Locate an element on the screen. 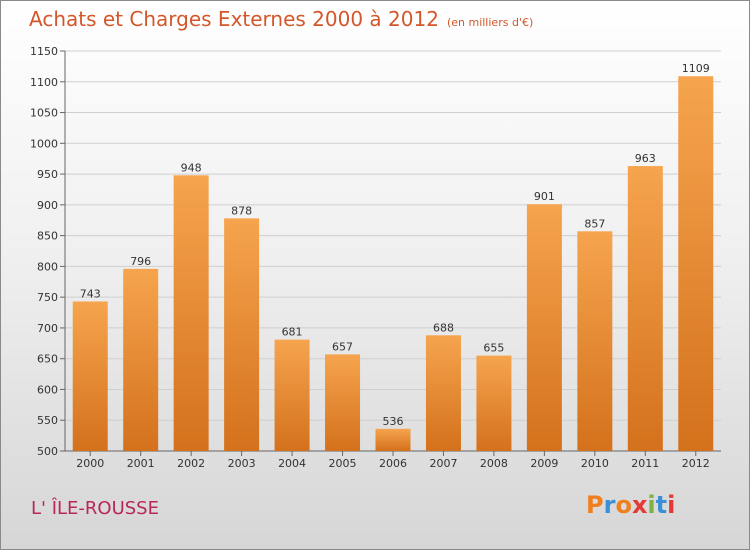 The image size is (750, 550). y-tick-label: 600 is located at coordinates (47, 389).